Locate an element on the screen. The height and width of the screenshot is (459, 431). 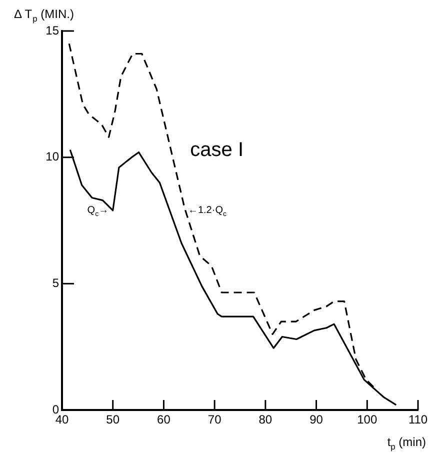
y-tick-label: 15 is located at coordinates (53, 30).